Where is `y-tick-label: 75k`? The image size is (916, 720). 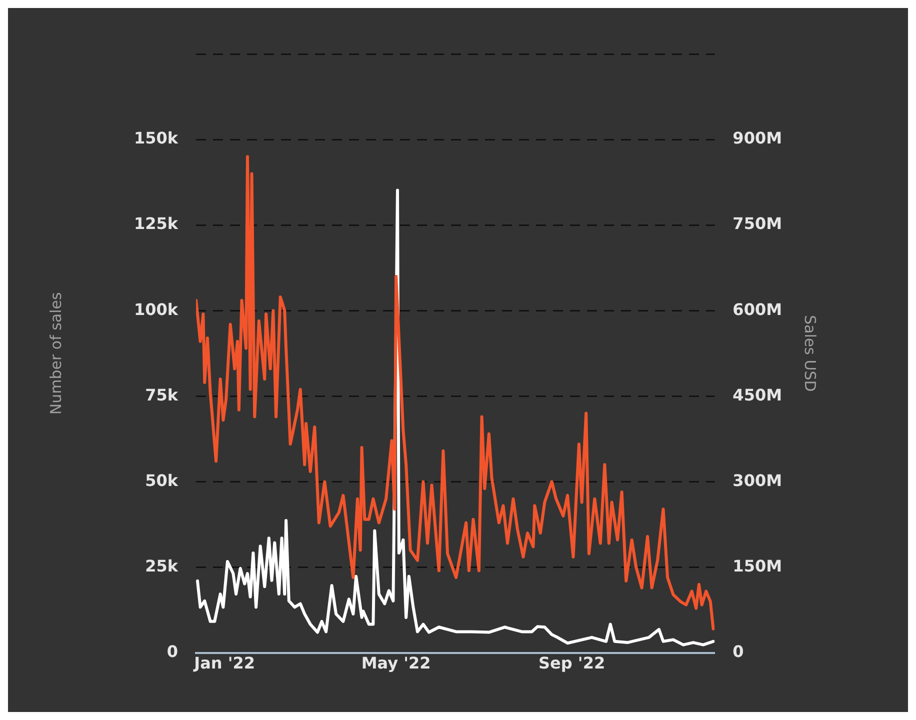 y-tick-label: 75k is located at coordinates (161, 394).